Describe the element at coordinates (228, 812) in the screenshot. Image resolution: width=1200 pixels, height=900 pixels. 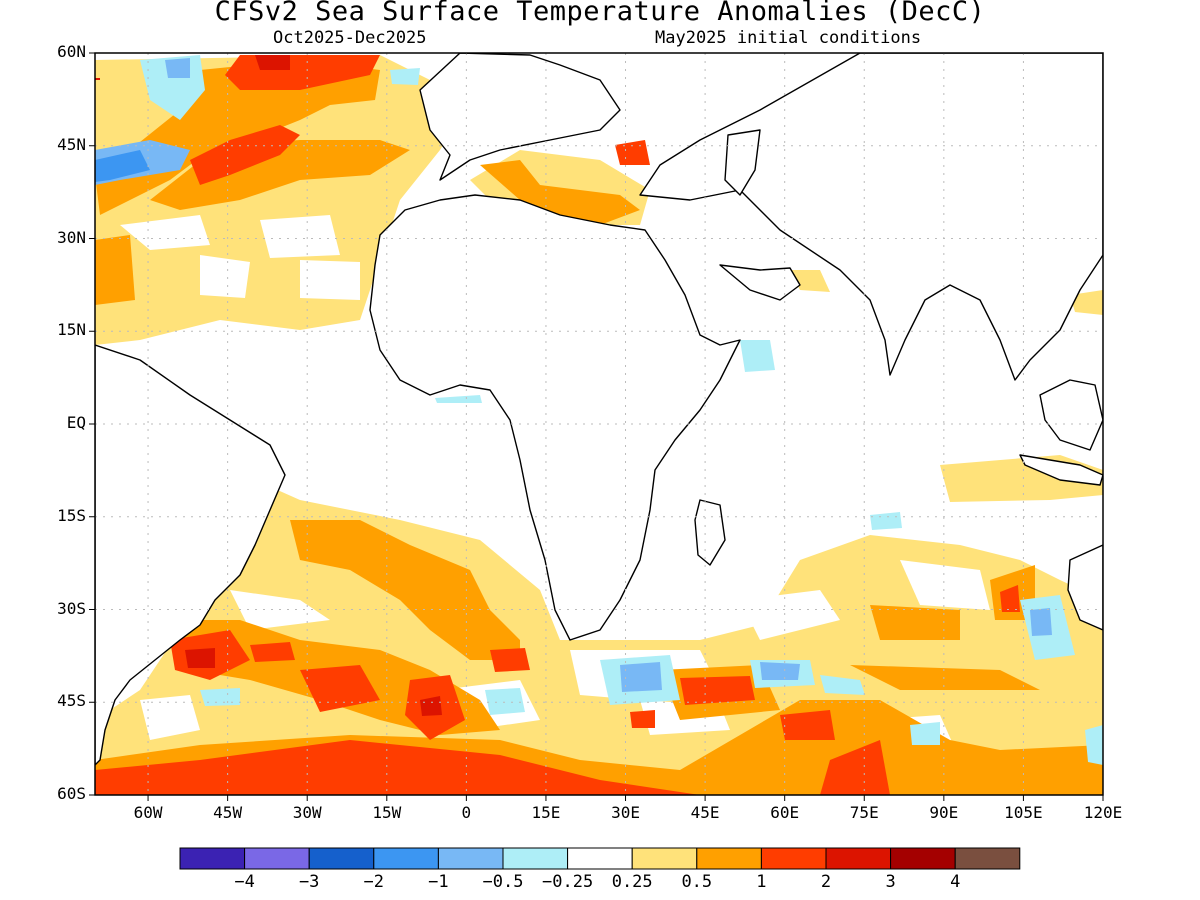
I see `lon-label: 45W` at that location.